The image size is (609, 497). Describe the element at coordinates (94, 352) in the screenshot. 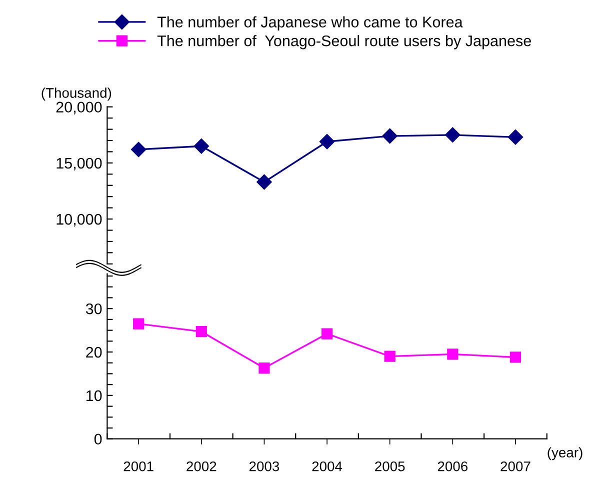

I see `y-tick-label: 20` at that location.